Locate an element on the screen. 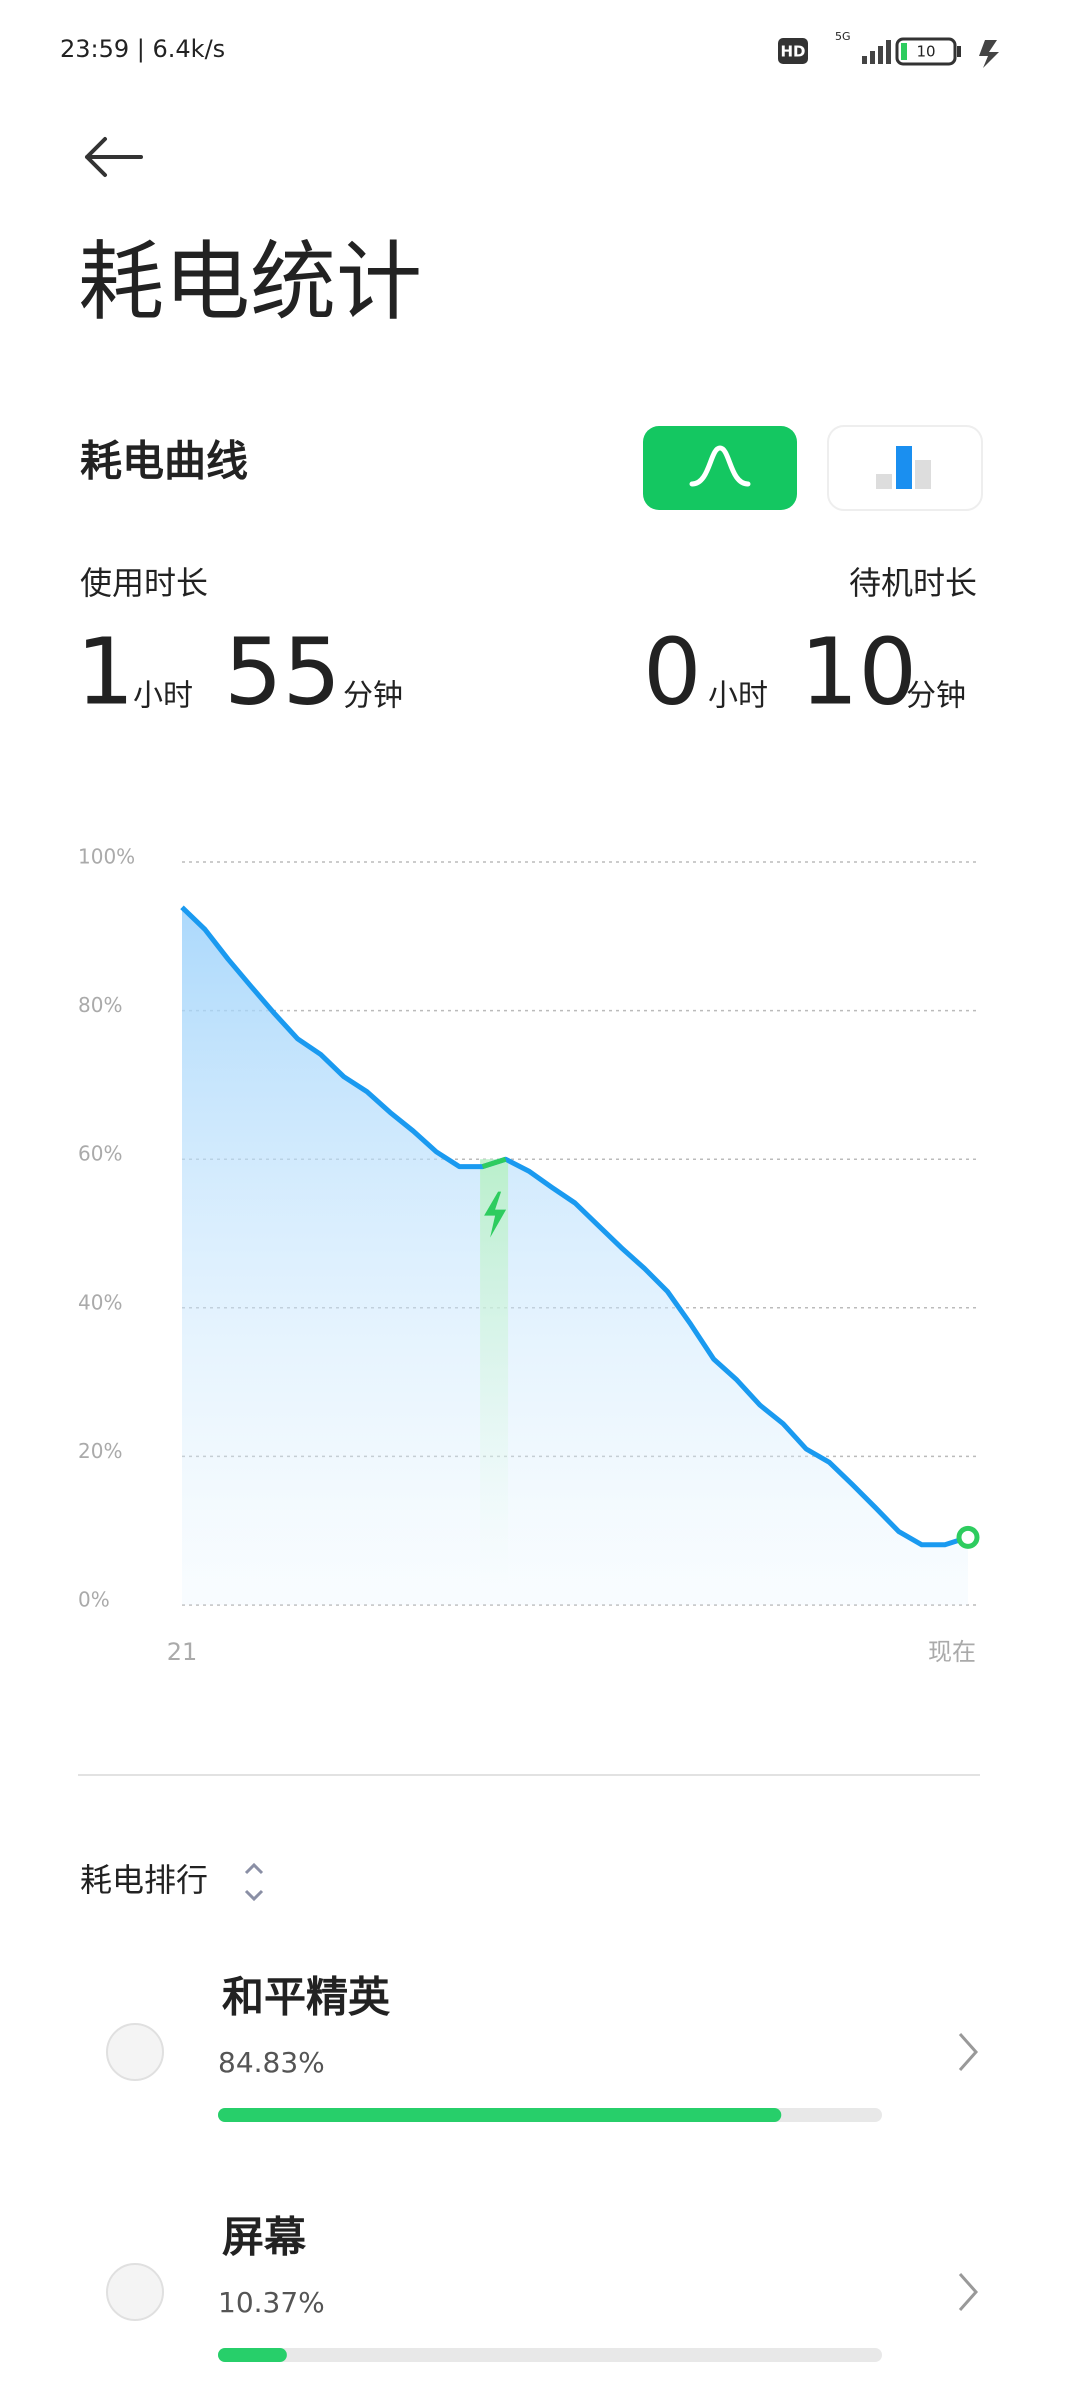 The height and width of the screenshot is (2400, 1080). item-percent: 10.37% is located at coordinates (271, 2302).